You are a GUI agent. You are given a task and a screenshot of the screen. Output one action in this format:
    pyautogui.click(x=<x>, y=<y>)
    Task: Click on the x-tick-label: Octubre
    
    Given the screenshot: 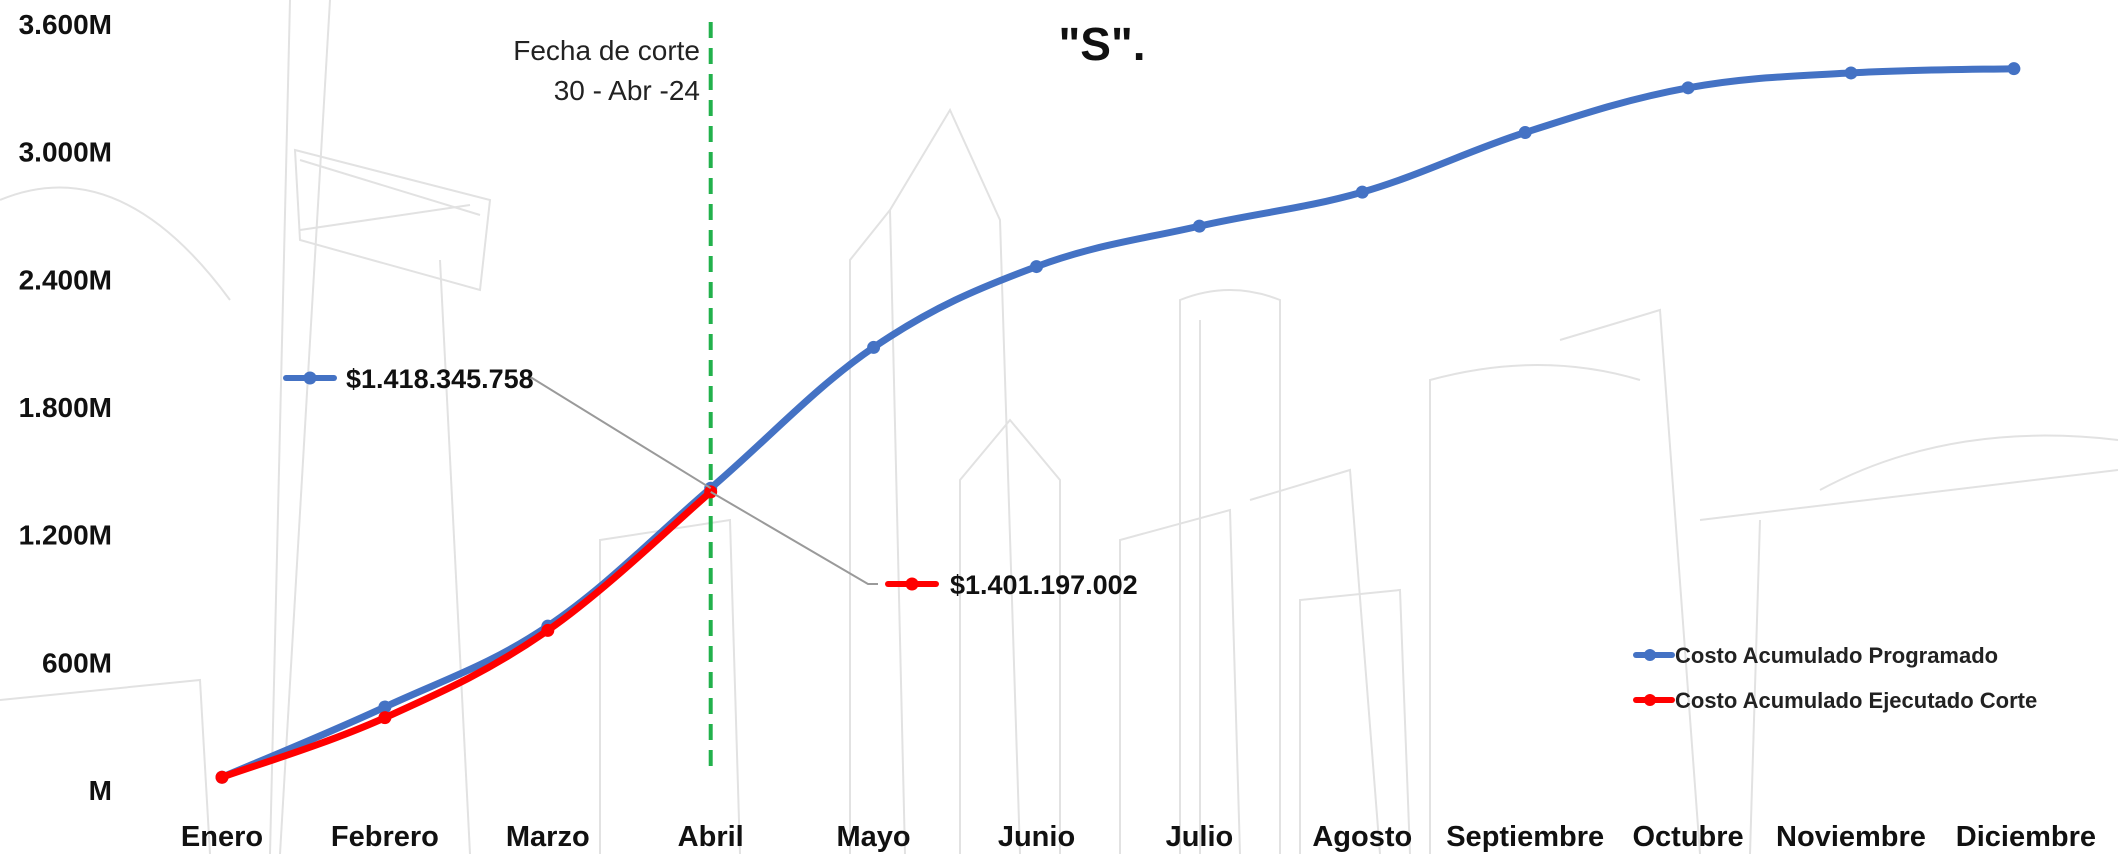 What is the action you would take?
    pyautogui.click(x=1688, y=837)
    